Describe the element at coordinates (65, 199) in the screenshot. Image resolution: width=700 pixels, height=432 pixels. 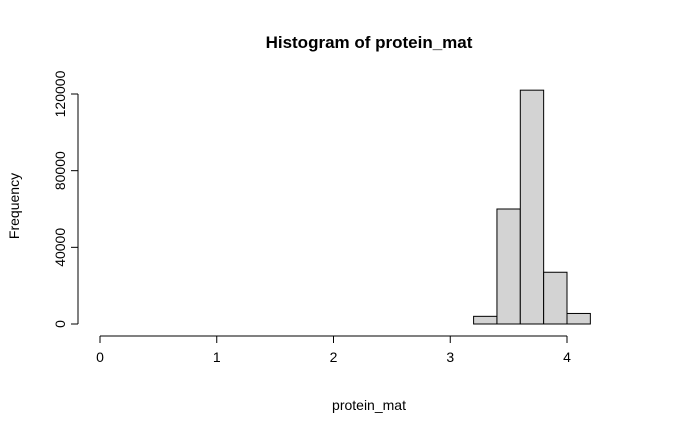
I see `y-axis: 0 40000 80000 120000` at that location.